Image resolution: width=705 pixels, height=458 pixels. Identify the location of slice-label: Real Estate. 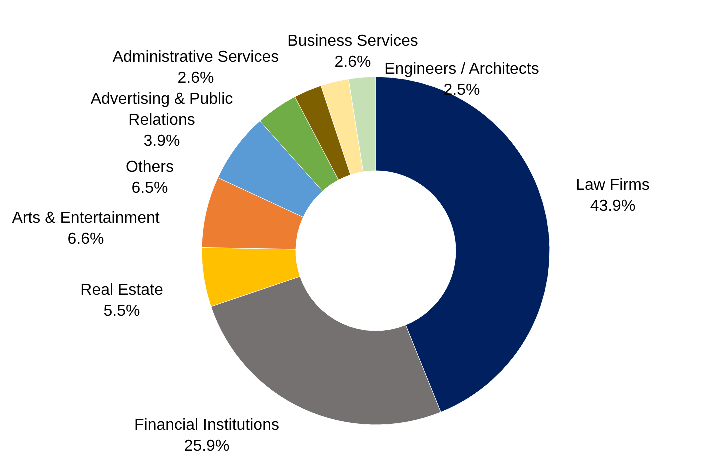
(122, 290).